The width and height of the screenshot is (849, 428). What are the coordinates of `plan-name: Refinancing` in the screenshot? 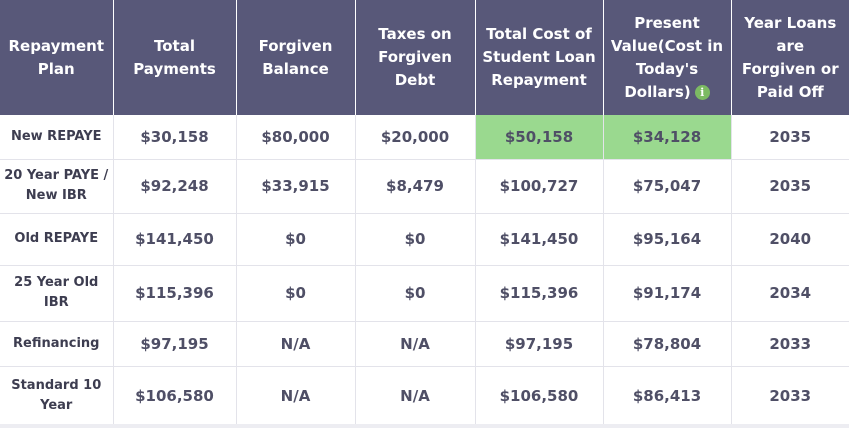 It's located at (57, 344).